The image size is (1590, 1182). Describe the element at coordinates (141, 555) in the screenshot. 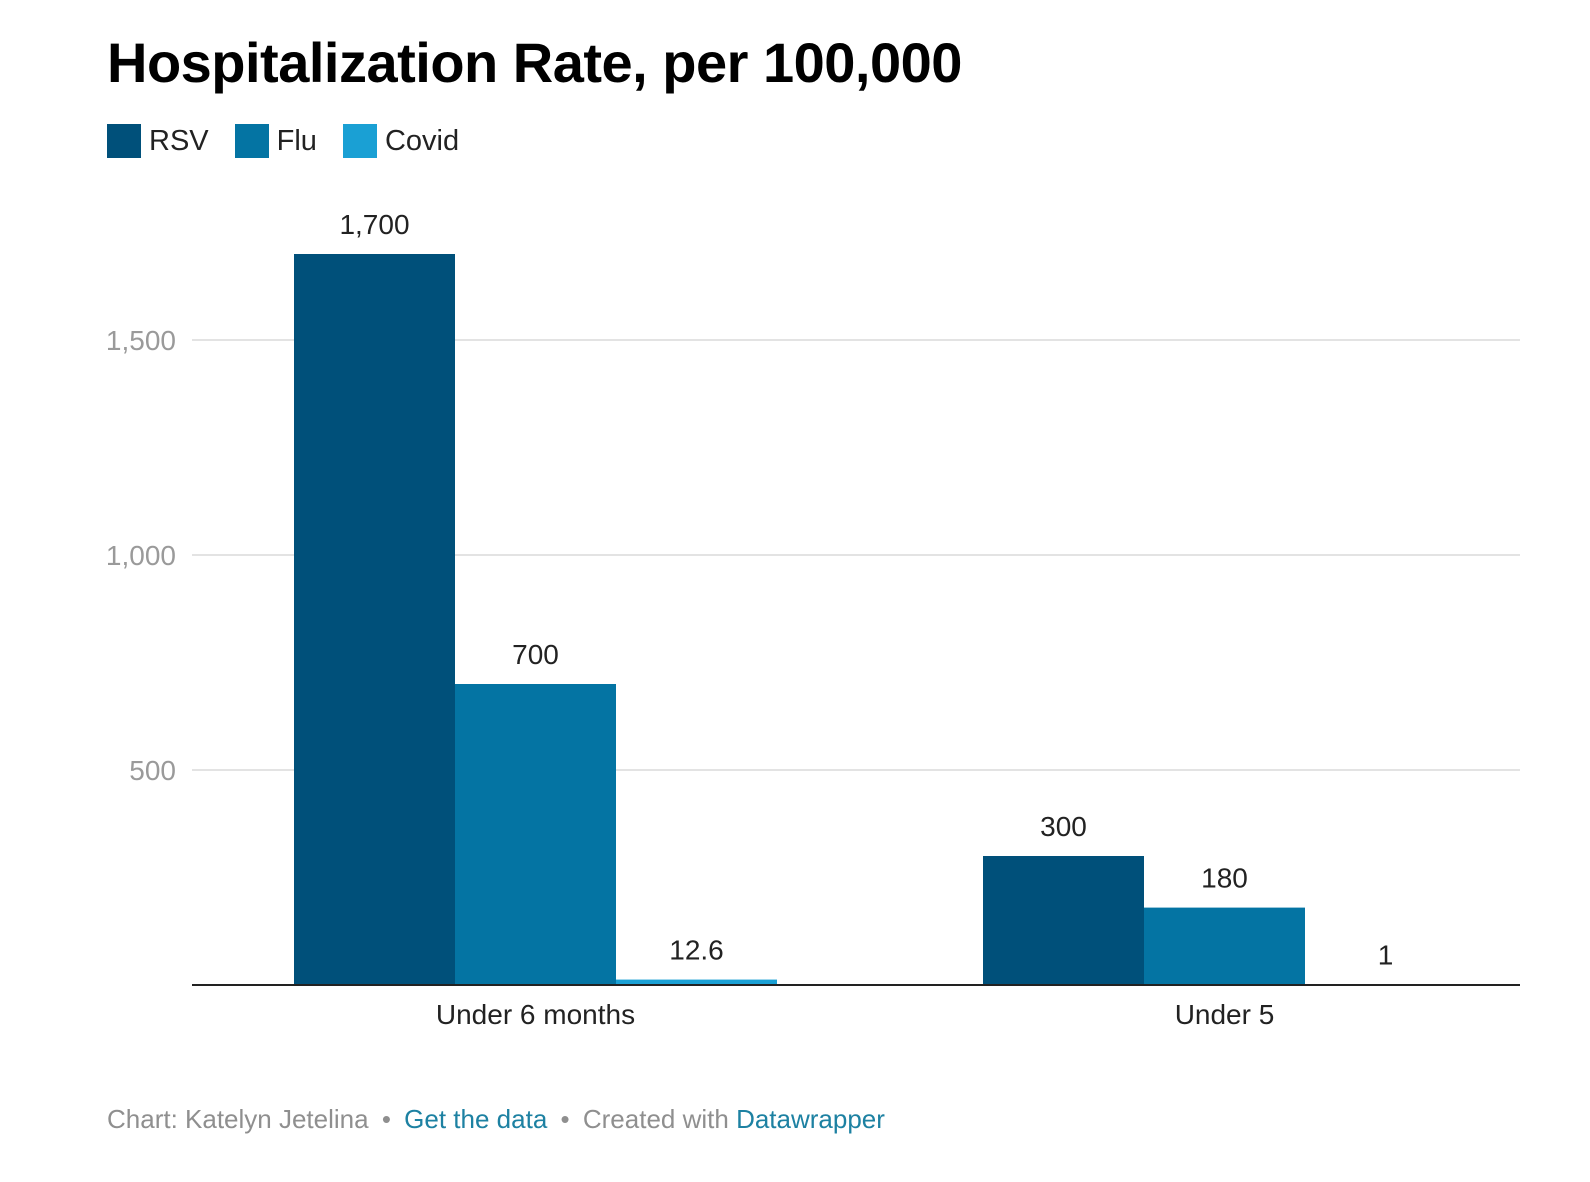

I see `y-tick-label-1000: 1,000` at that location.